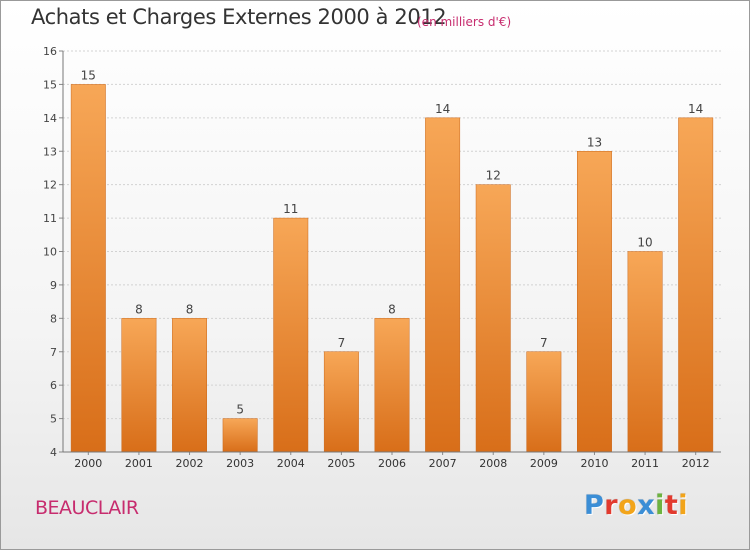  Describe the element at coordinates (464, 22) in the screenshot. I see `chart-subtitle: (en milliers d'€)` at that location.